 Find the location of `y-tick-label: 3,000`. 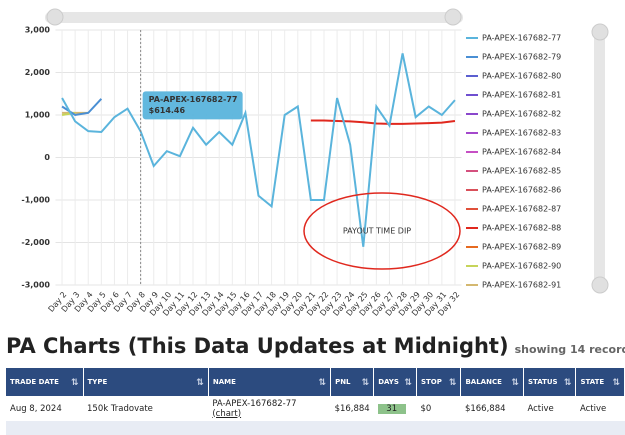

y-tick-label: 3,000 is located at coordinates (38, 30).